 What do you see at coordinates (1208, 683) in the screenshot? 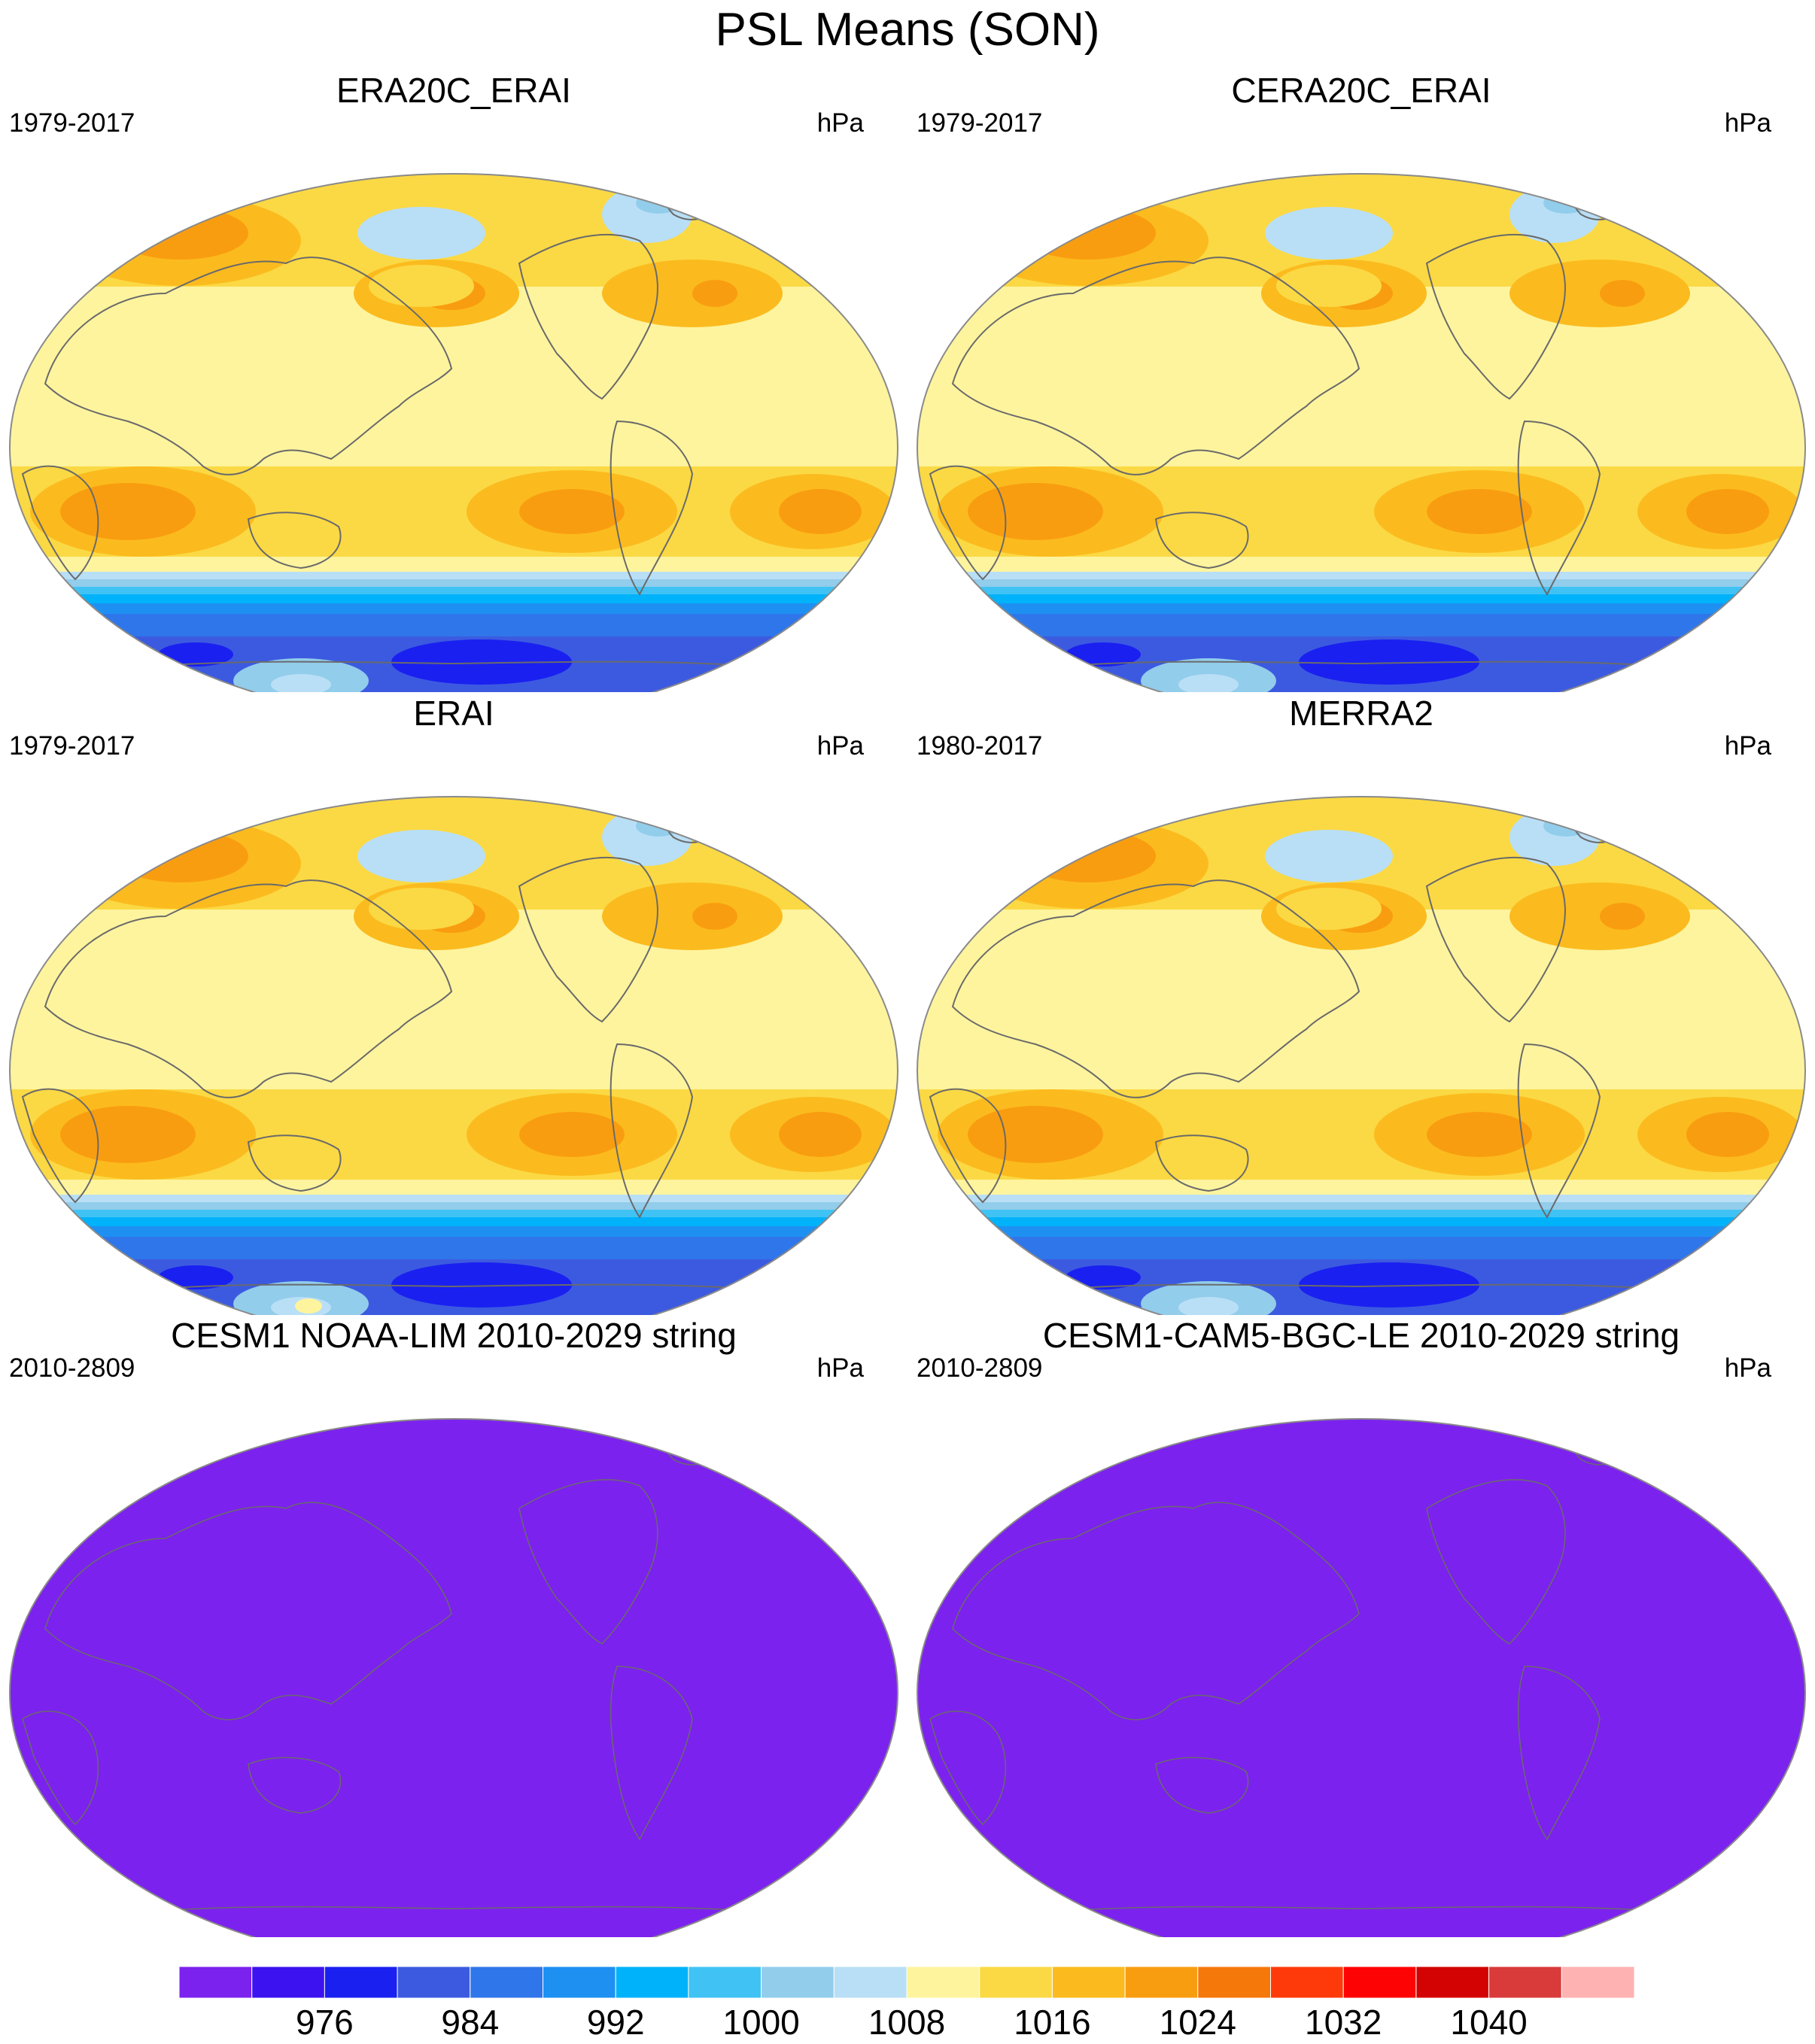
I see `antarctic-plateau-core` at bounding box center [1208, 683].